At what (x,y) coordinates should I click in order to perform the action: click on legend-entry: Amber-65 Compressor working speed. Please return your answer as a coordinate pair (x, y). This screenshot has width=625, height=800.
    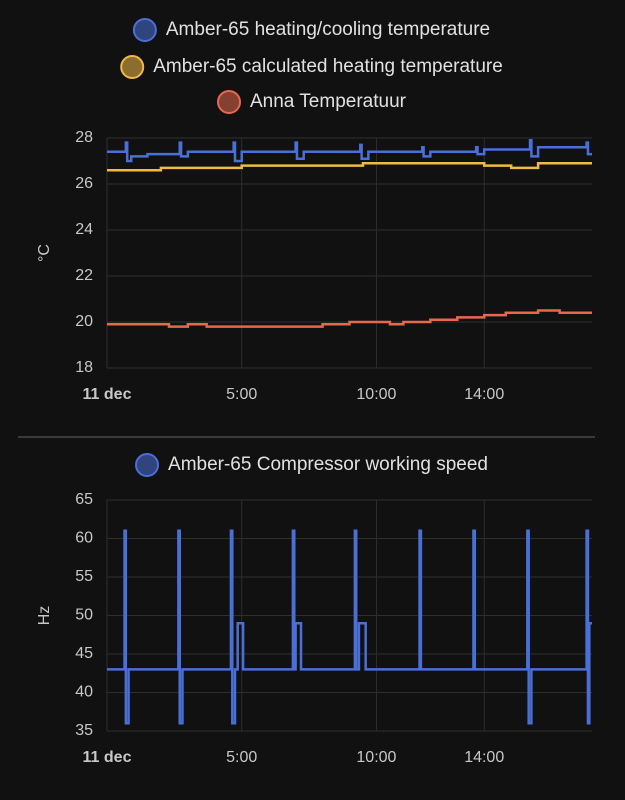
    Looking at the image, I should click on (311, 465).